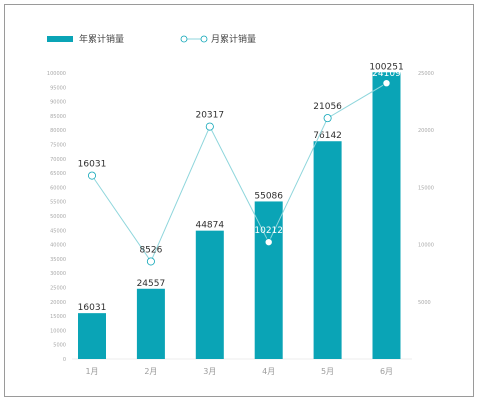 This screenshot has height=403, width=480. Describe the element at coordinates (150, 250) in the screenshot. I see `line-data-label: 8526` at that location.